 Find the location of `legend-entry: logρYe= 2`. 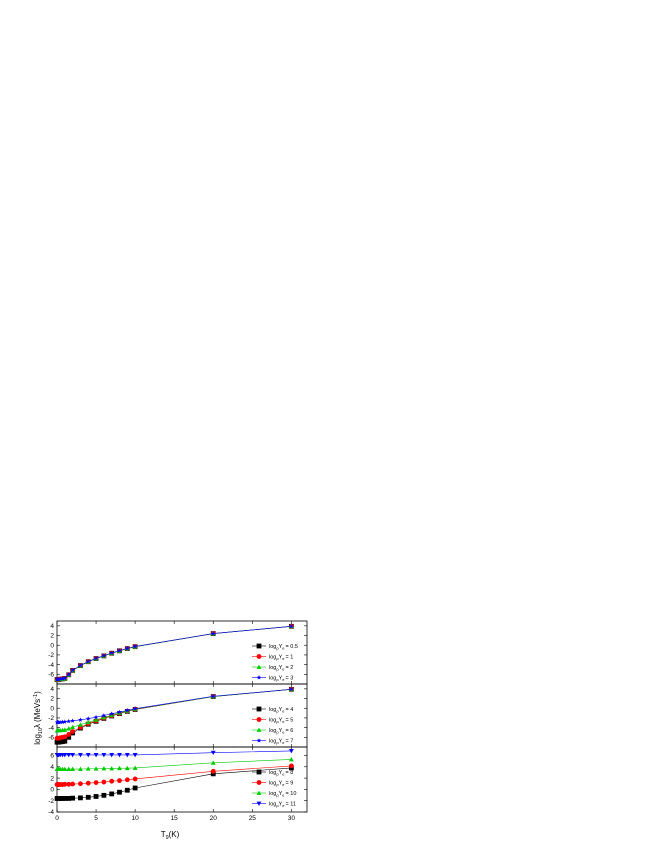

legend-entry: logρYe= 2 is located at coordinates (272, 668).